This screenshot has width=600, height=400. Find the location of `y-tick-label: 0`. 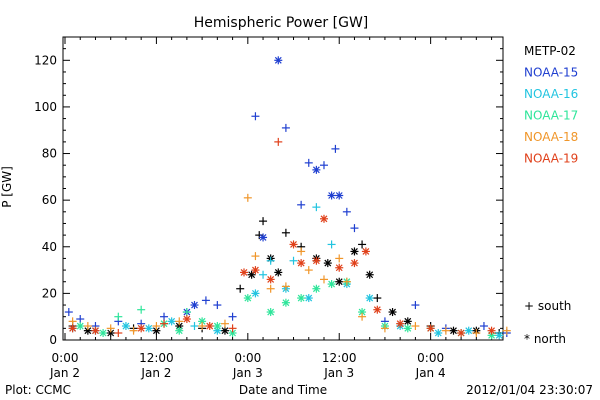

y-tick-label: 0 is located at coordinates (53, 340).